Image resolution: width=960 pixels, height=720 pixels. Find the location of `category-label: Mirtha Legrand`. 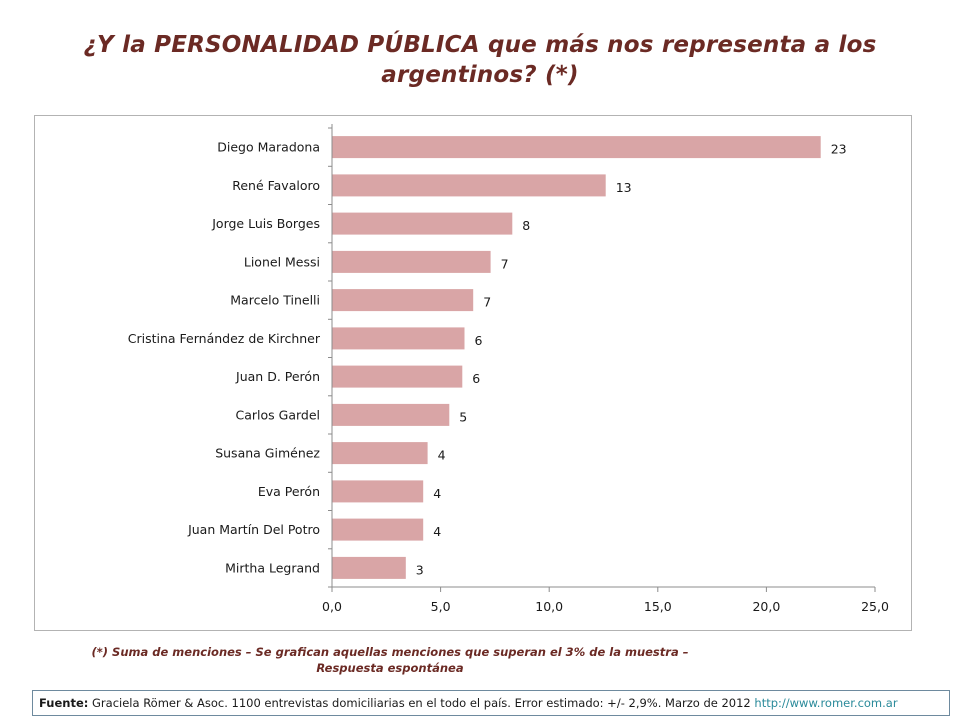

category-label: Mirtha Legrand is located at coordinates (272, 567).